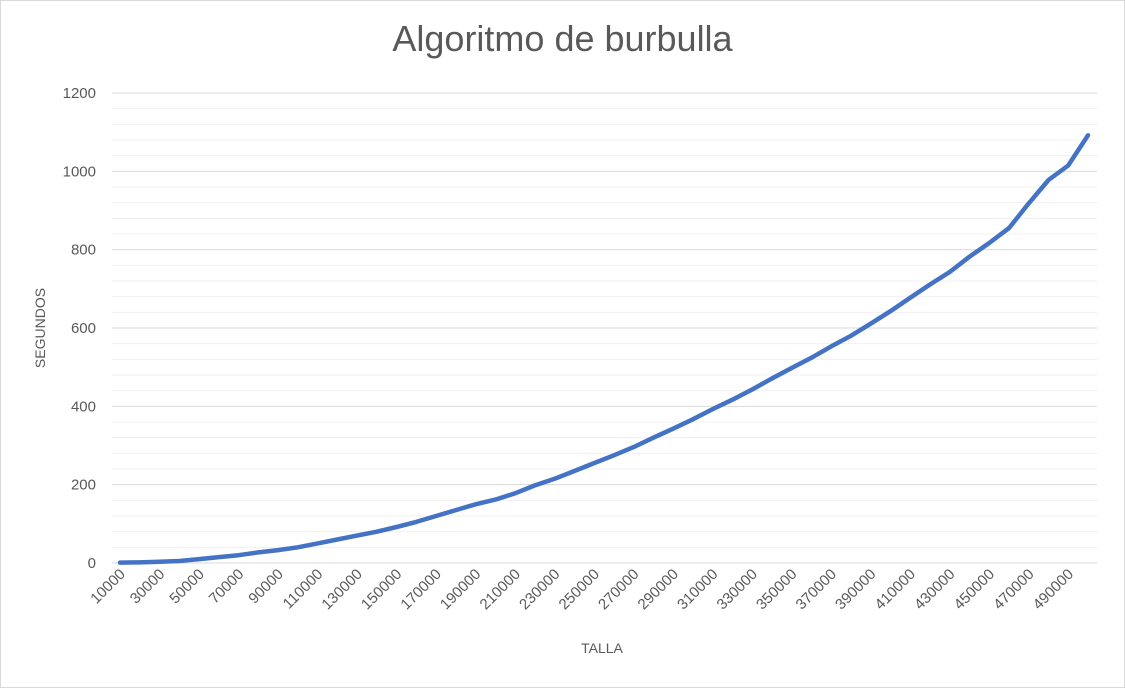 This screenshot has height=688, width=1125. What do you see at coordinates (1053, 589) in the screenshot?
I see `x-tick-label: 490000` at bounding box center [1053, 589].